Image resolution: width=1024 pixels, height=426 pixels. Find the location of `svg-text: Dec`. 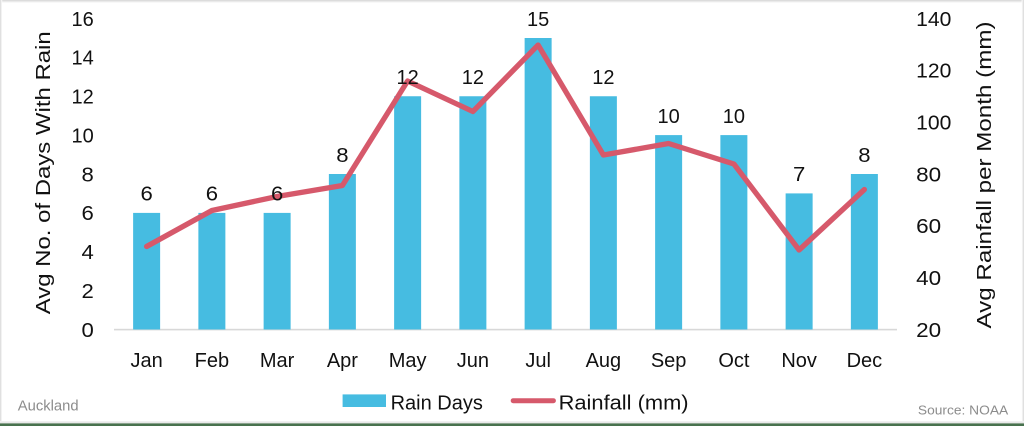

svg-text: Dec is located at coordinates (865, 361).